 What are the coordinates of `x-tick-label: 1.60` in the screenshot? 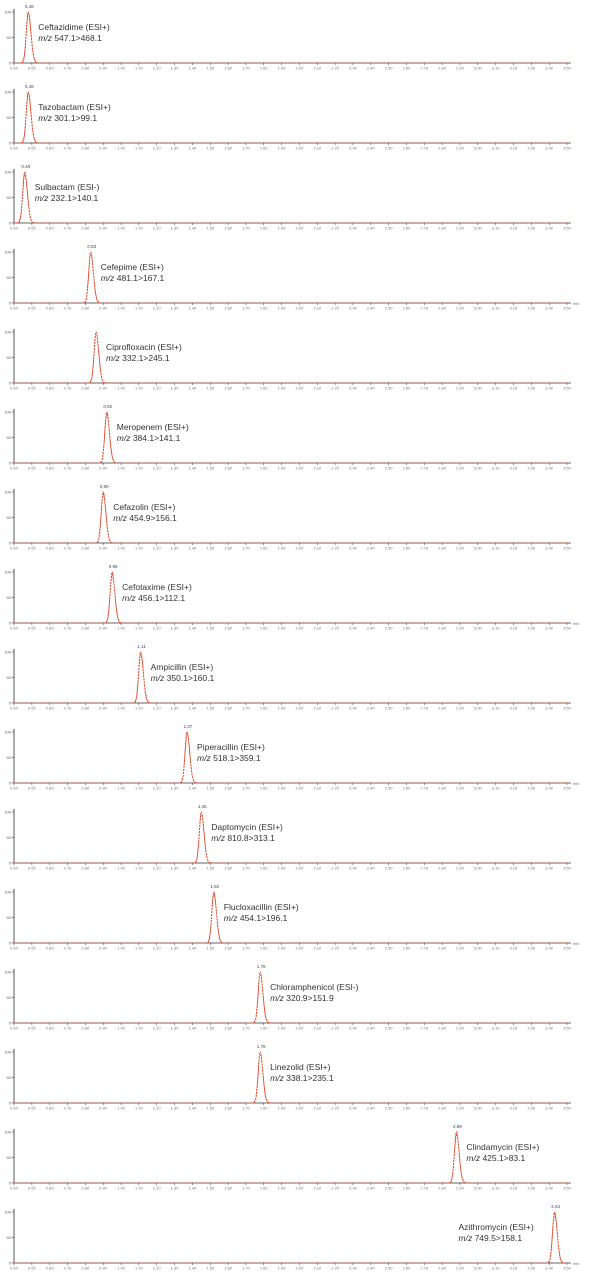 It's located at (228, 788).